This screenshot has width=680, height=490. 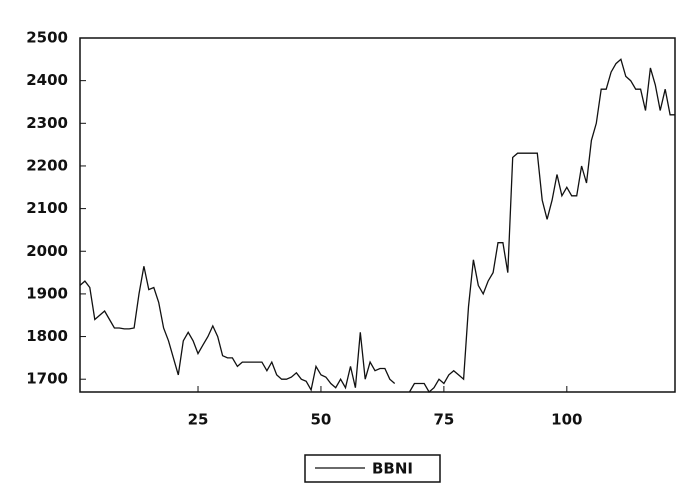 I want to click on legend-box, so click(x=372, y=468).